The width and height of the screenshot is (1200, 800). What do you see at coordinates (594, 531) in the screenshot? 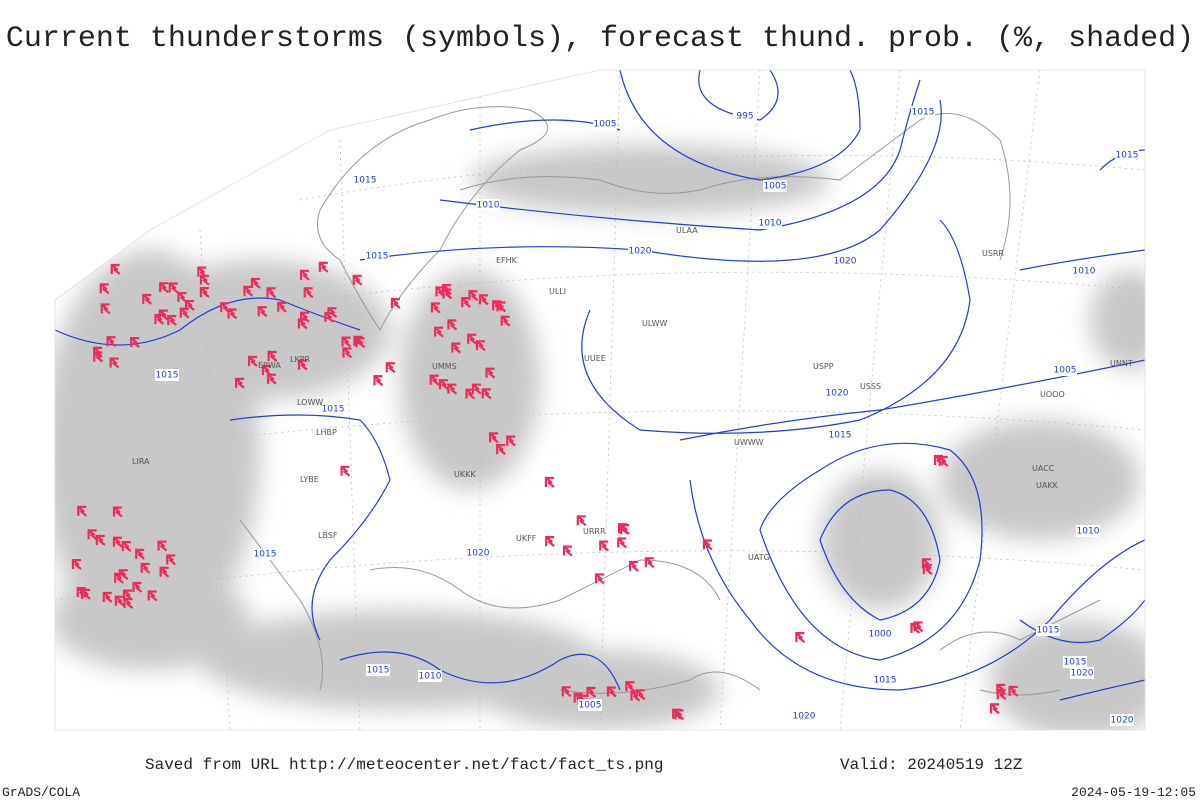
I see `station-id: URRR` at bounding box center [594, 531].